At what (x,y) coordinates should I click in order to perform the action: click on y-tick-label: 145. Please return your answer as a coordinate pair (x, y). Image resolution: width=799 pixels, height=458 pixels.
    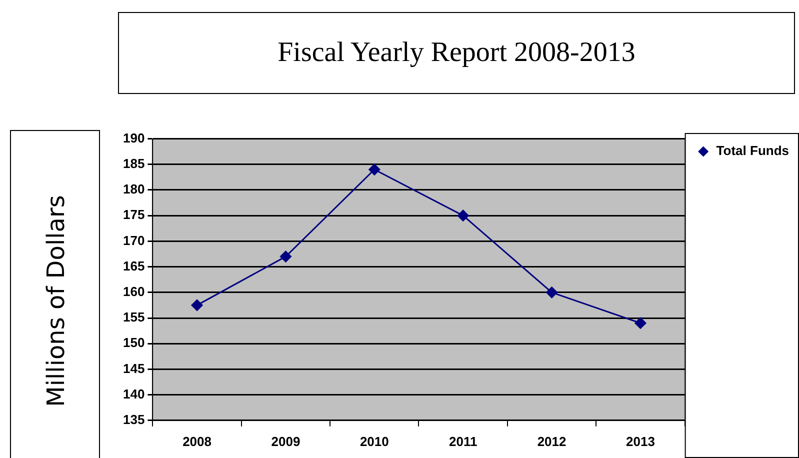
    Looking at the image, I should click on (133, 368).